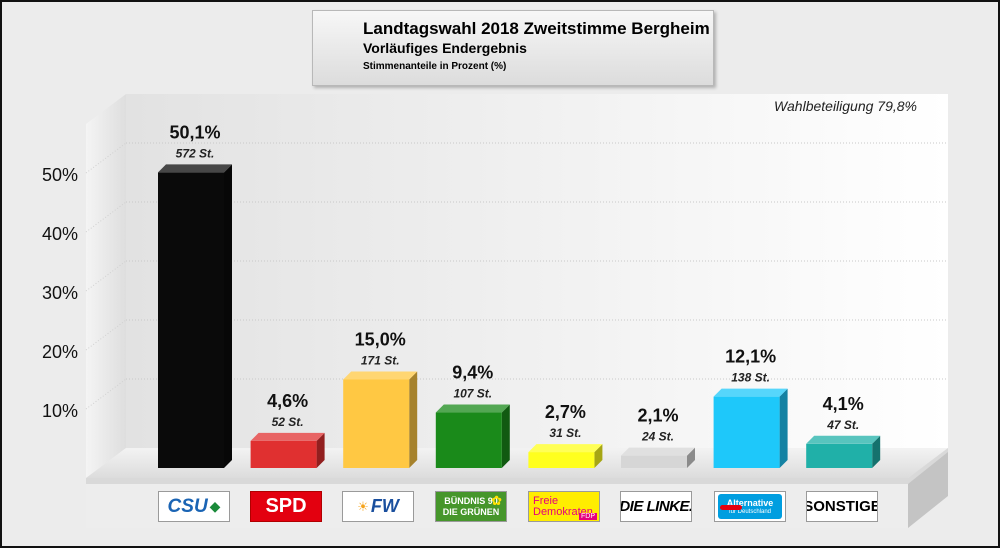  Describe the element at coordinates (750, 502) in the screenshot. I see `afd-logo-line1: Alternative` at that location.